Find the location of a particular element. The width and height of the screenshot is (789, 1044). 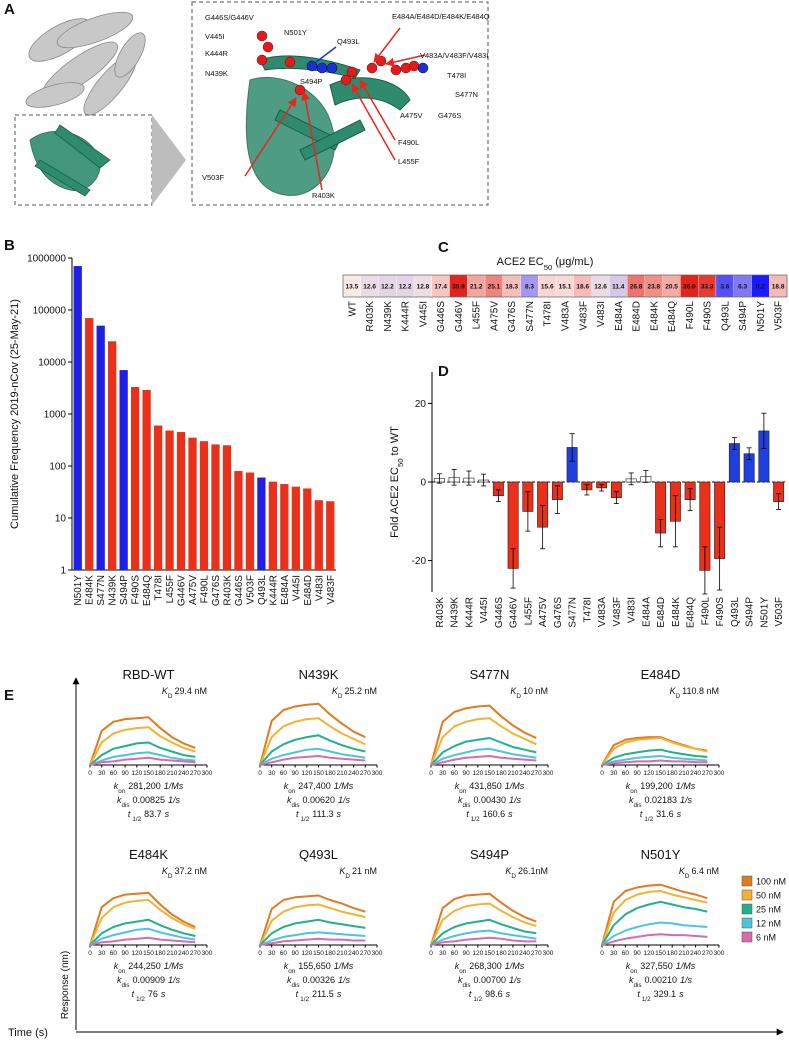

text-part: 431,850 is located at coordinates (485, 786).